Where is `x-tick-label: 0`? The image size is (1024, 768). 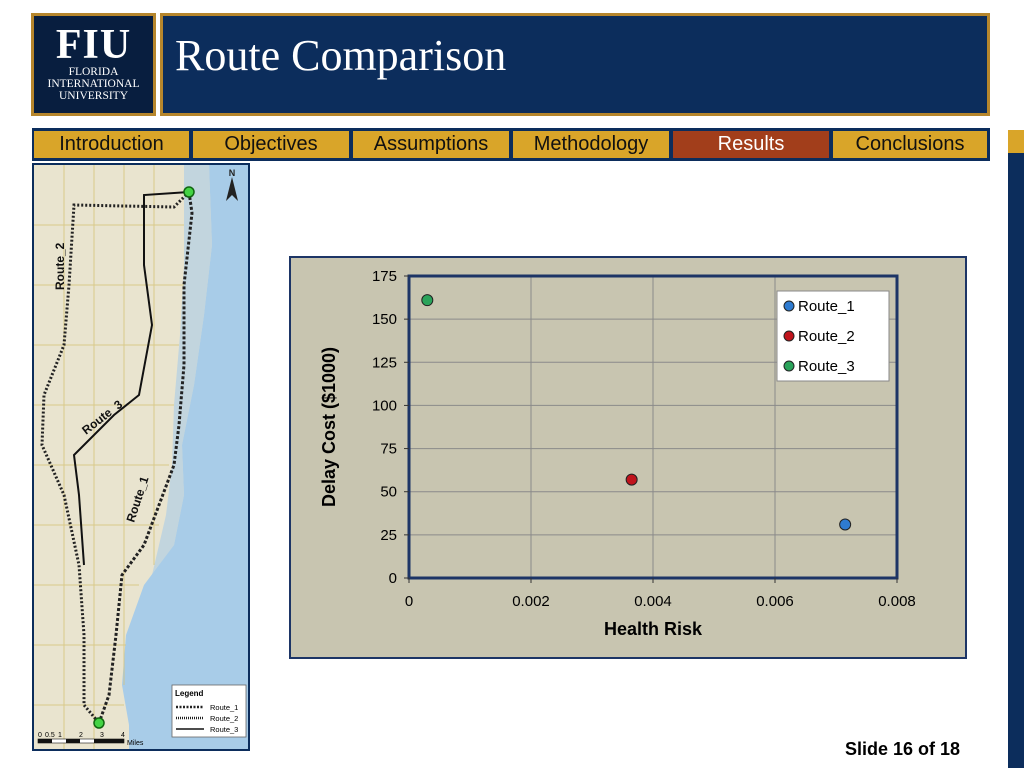 x-tick-label: 0 is located at coordinates (409, 601).